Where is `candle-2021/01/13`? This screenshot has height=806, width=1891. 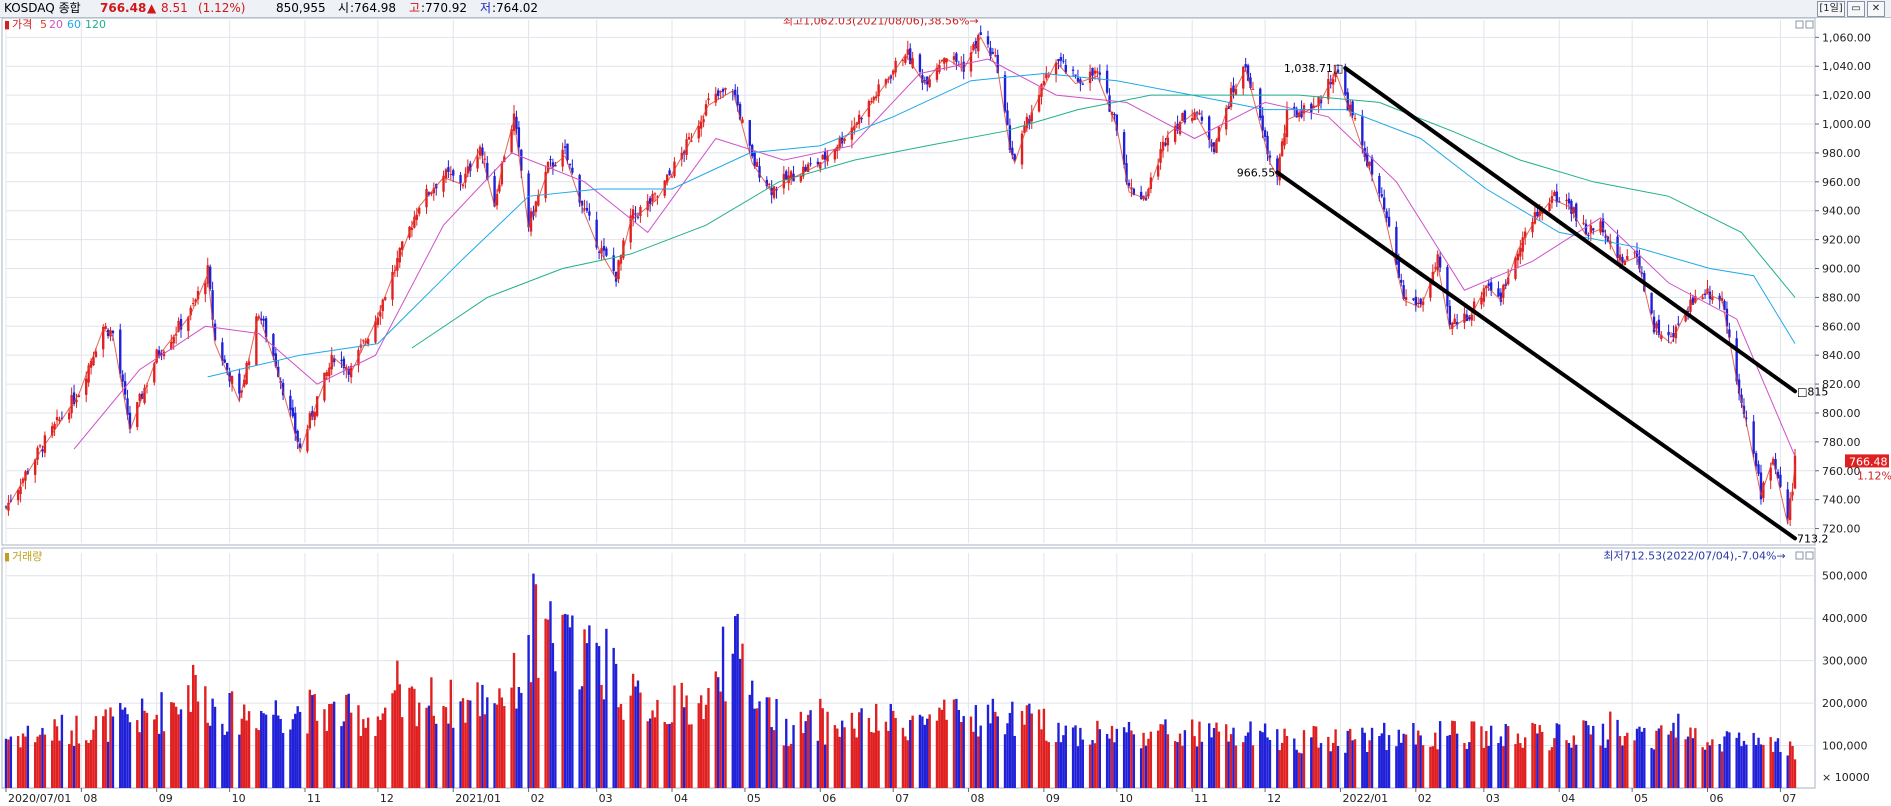 candle-2021/01/13 is located at coordinates (482, 151).